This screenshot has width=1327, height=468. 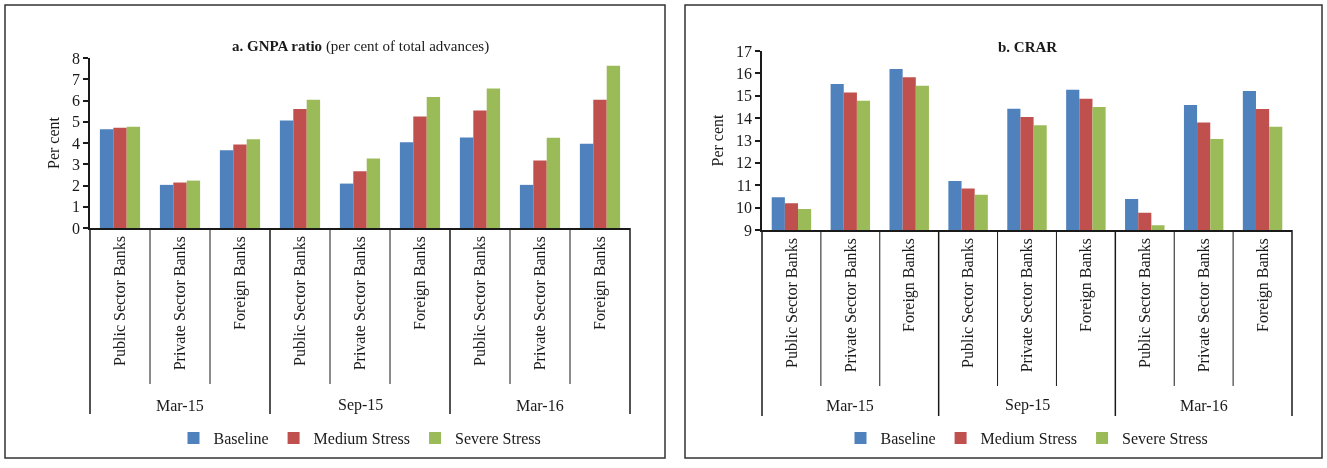 What do you see at coordinates (76, 122) in the screenshot?
I see `y-tick-label: 5` at bounding box center [76, 122].